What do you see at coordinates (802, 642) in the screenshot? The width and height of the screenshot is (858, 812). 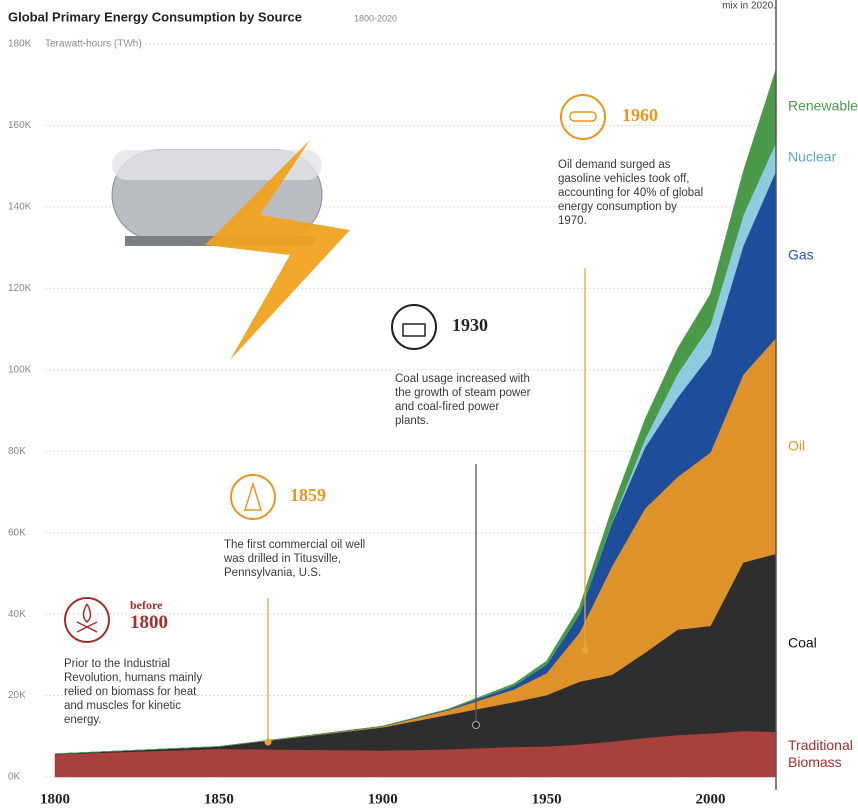 I see `series-label: Coal` at bounding box center [802, 642].